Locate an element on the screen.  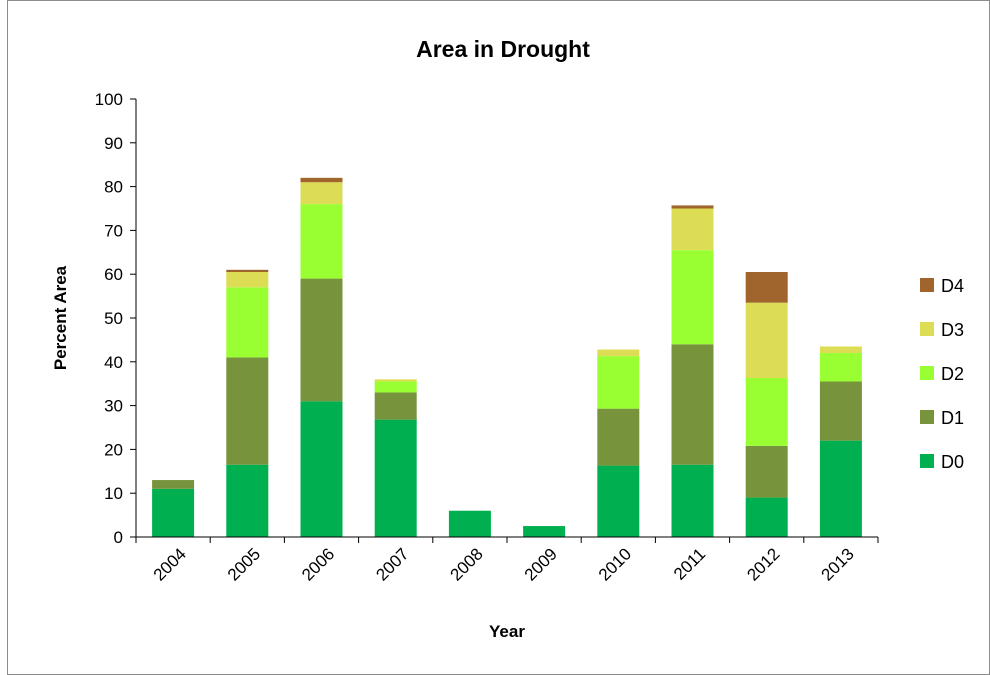
legend: D4 D3 D2 D1 D0 is located at coordinates (942, 374).